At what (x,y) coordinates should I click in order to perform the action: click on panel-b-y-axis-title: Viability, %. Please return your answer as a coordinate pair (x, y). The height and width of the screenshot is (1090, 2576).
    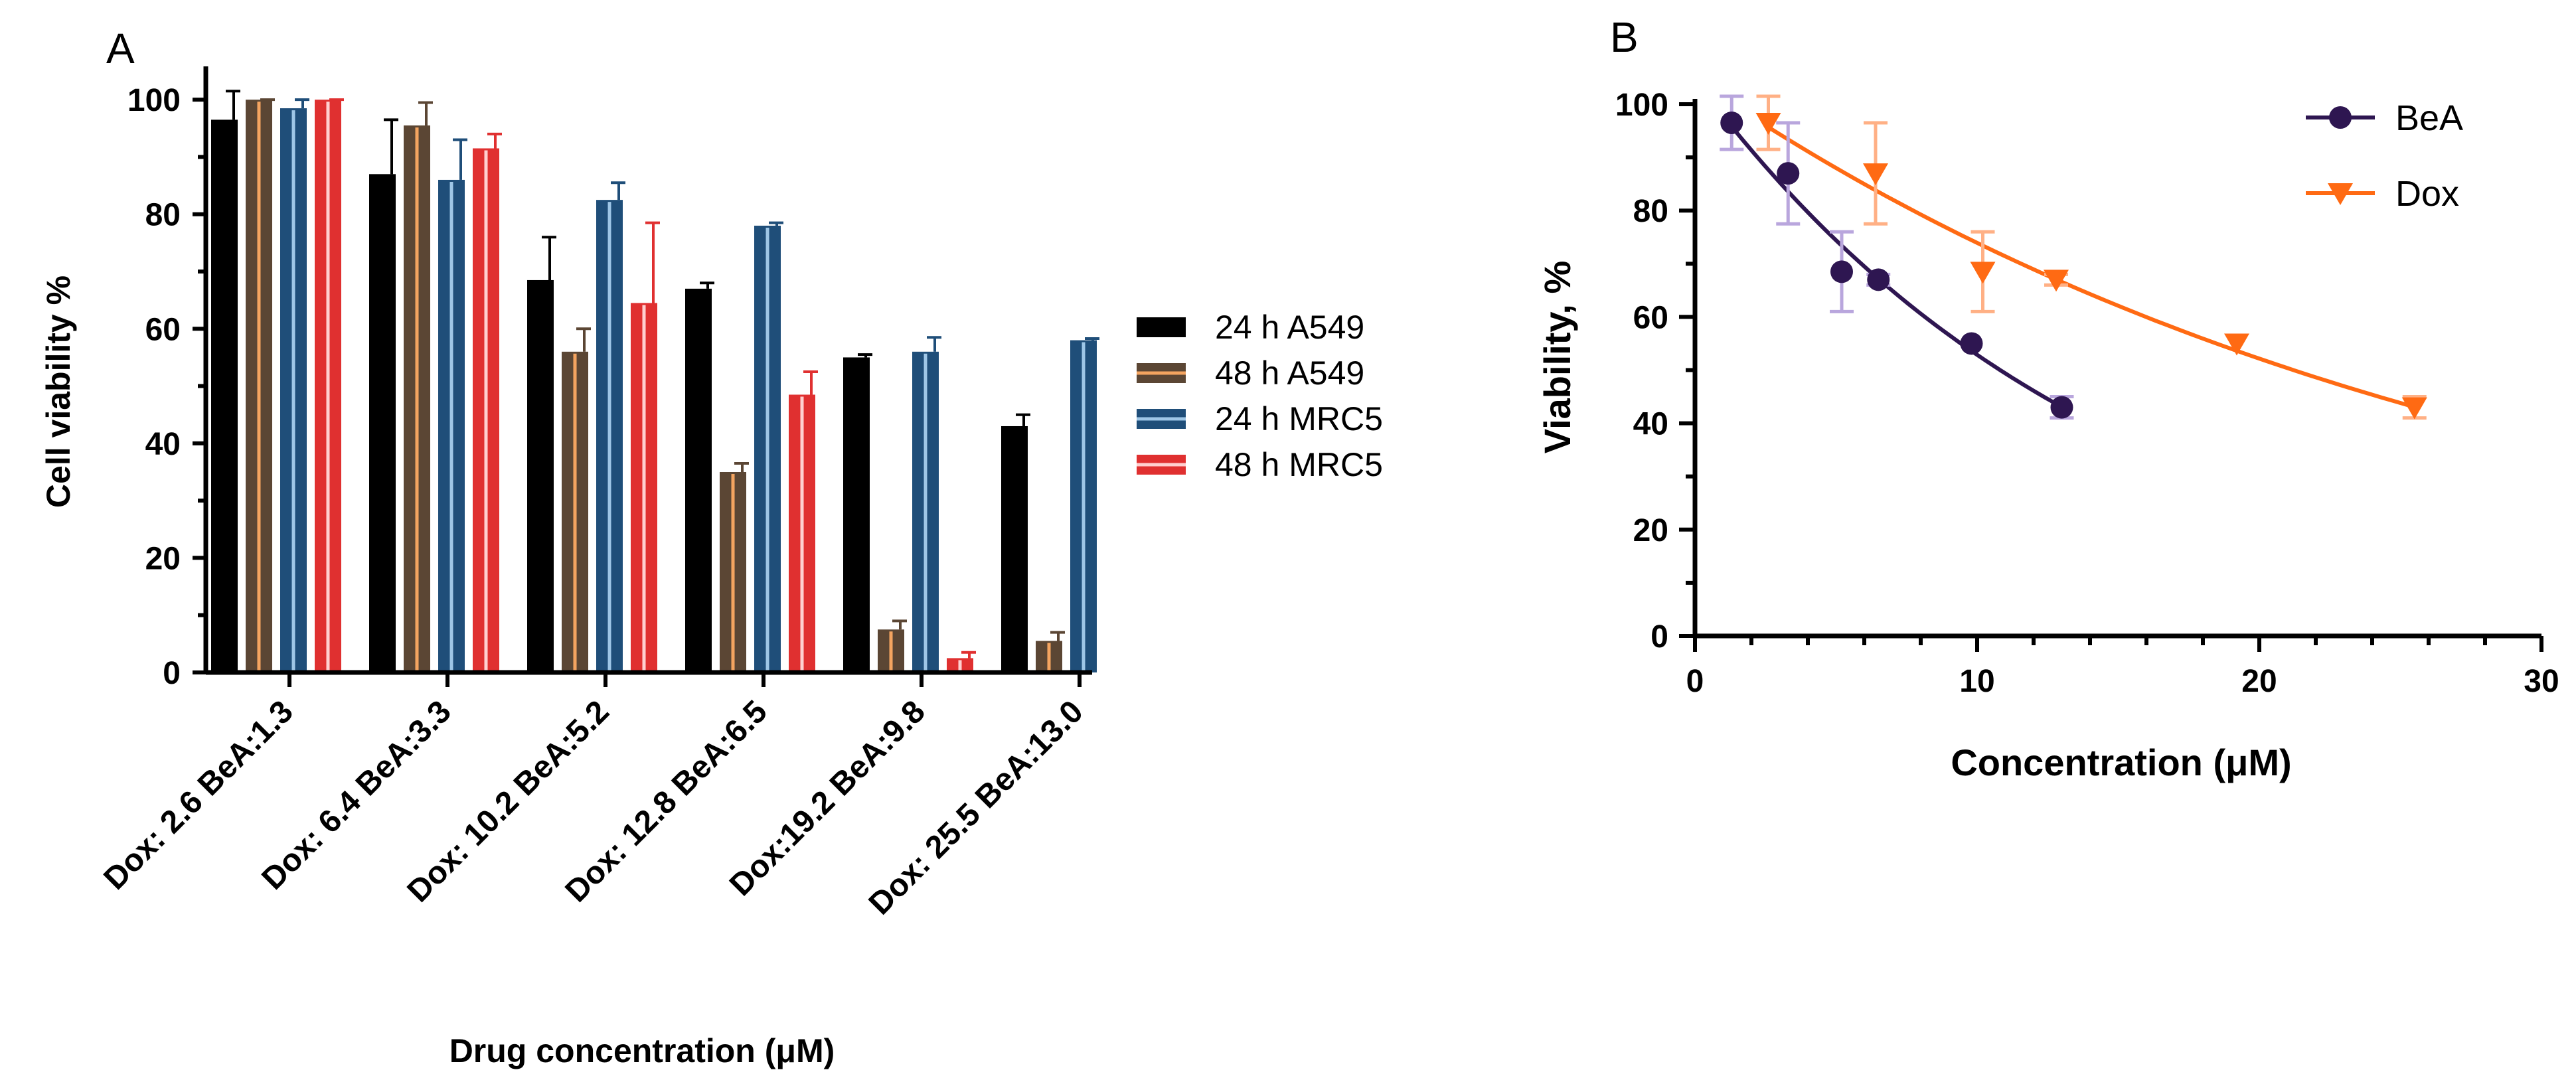
    Looking at the image, I should click on (1557, 357).